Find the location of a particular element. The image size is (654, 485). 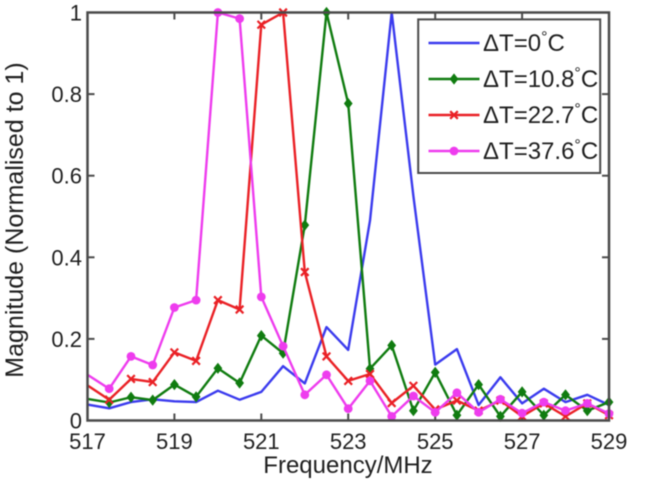

svg-text: ΔT=37.6°C is located at coordinates (540, 151).